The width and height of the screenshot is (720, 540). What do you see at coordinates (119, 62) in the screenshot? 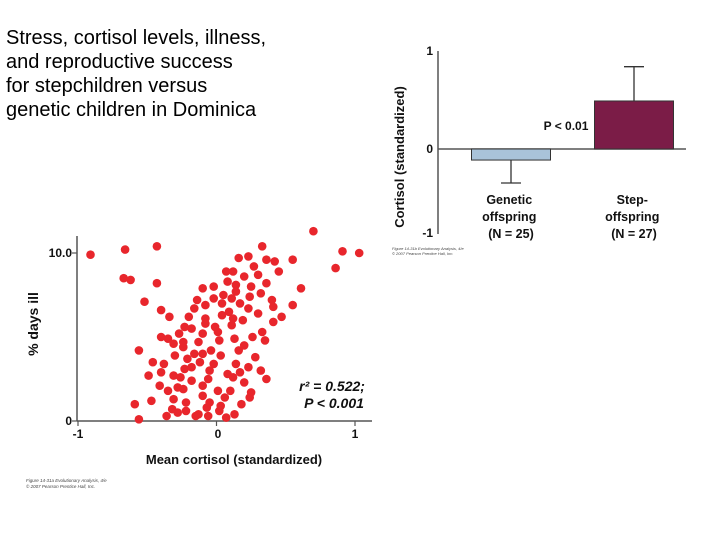
I see `title-line: and reproductive success` at bounding box center [119, 62].